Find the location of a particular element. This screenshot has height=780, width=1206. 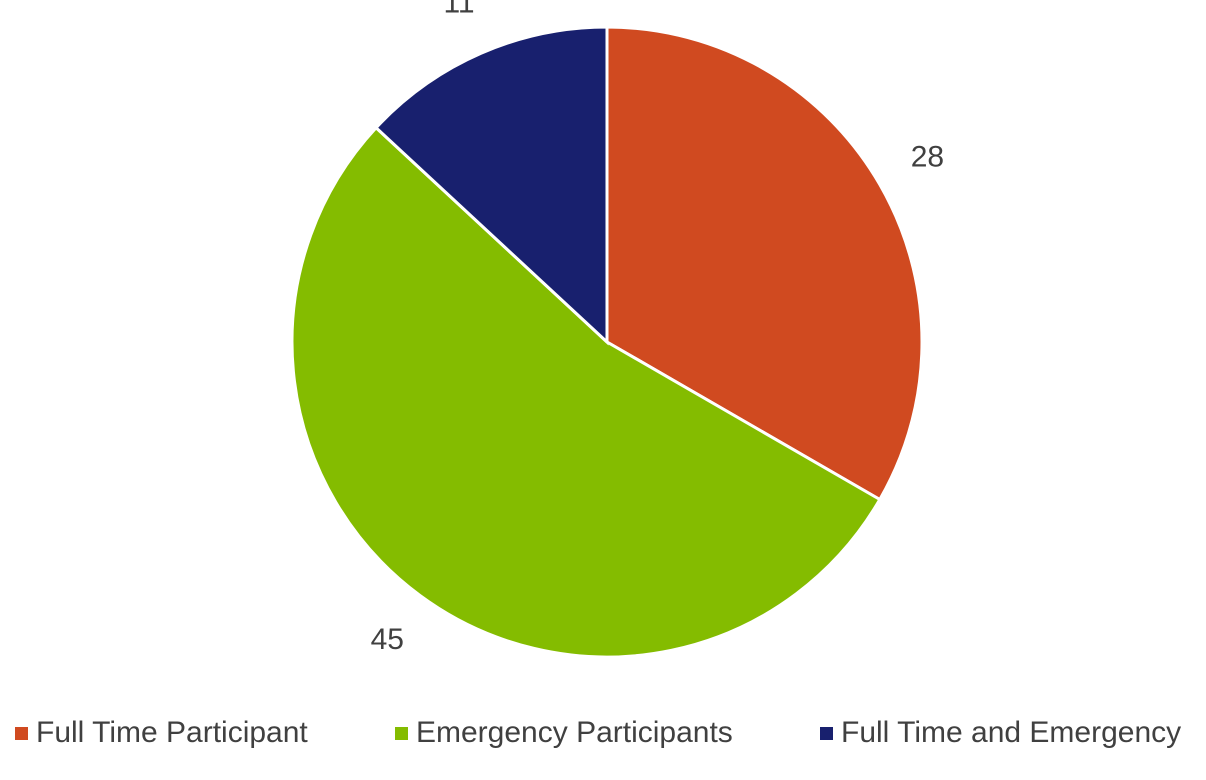

legend-label: Emergency Participants is located at coordinates (574, 732).